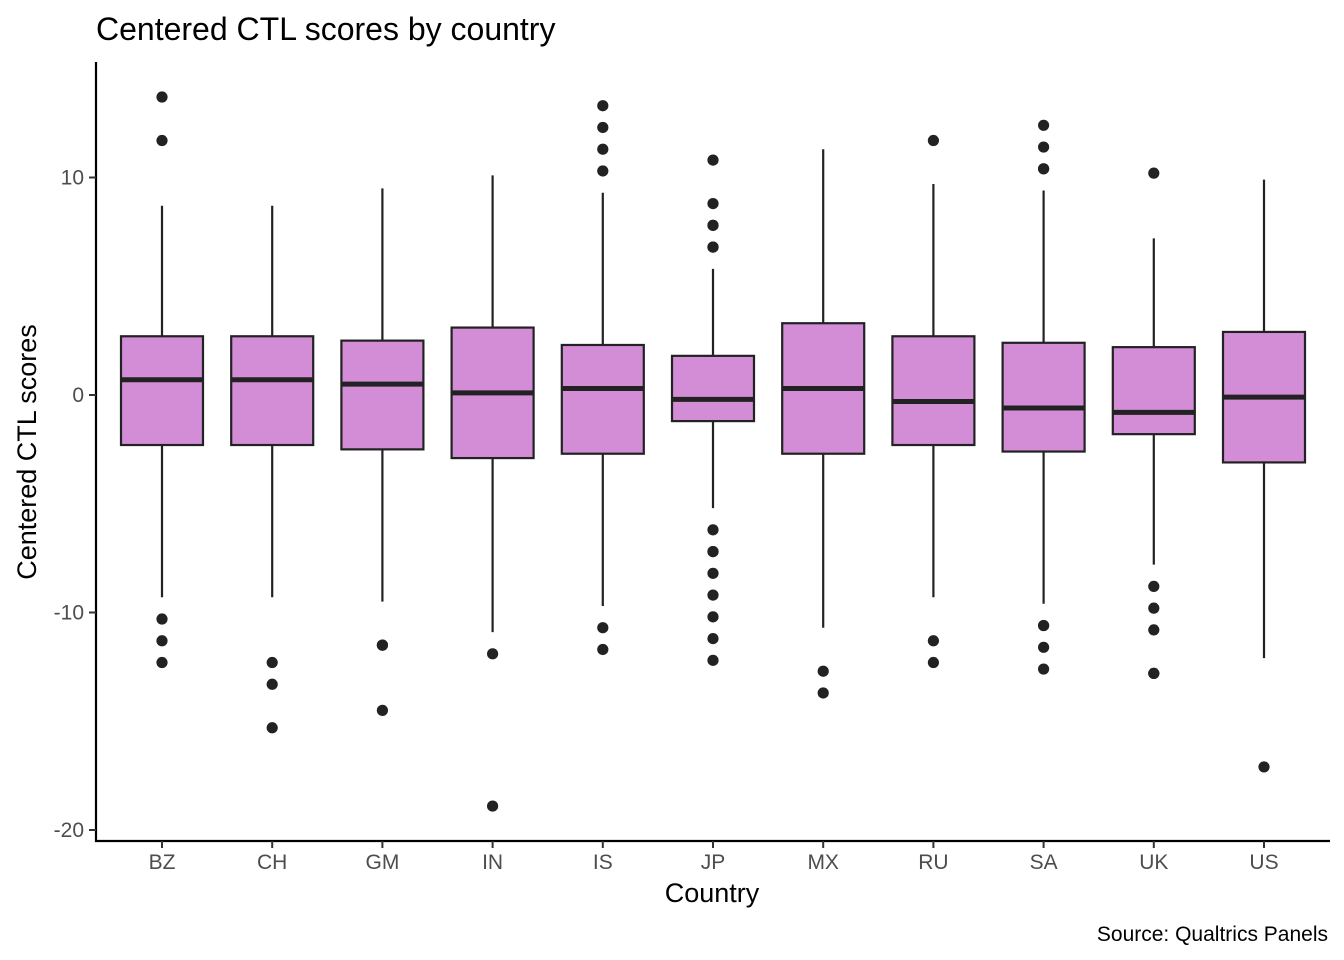 This screenshot has width=1344, height=960. What do you see at coordinates (69, 613) in the screenshot?
I see `y-tick-label: -10` at bounding box center [69, 613].